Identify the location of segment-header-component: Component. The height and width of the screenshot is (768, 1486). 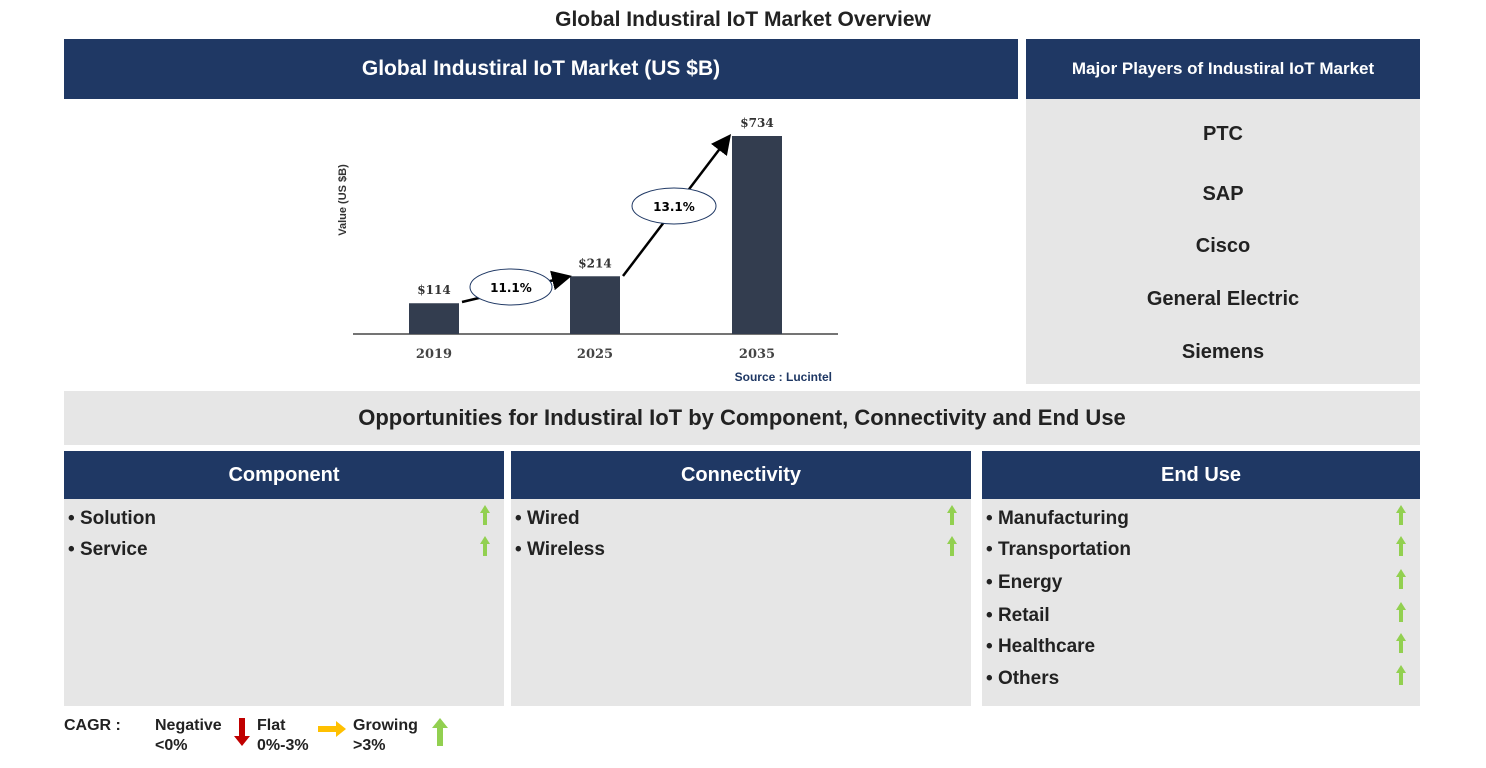
(284, 475).